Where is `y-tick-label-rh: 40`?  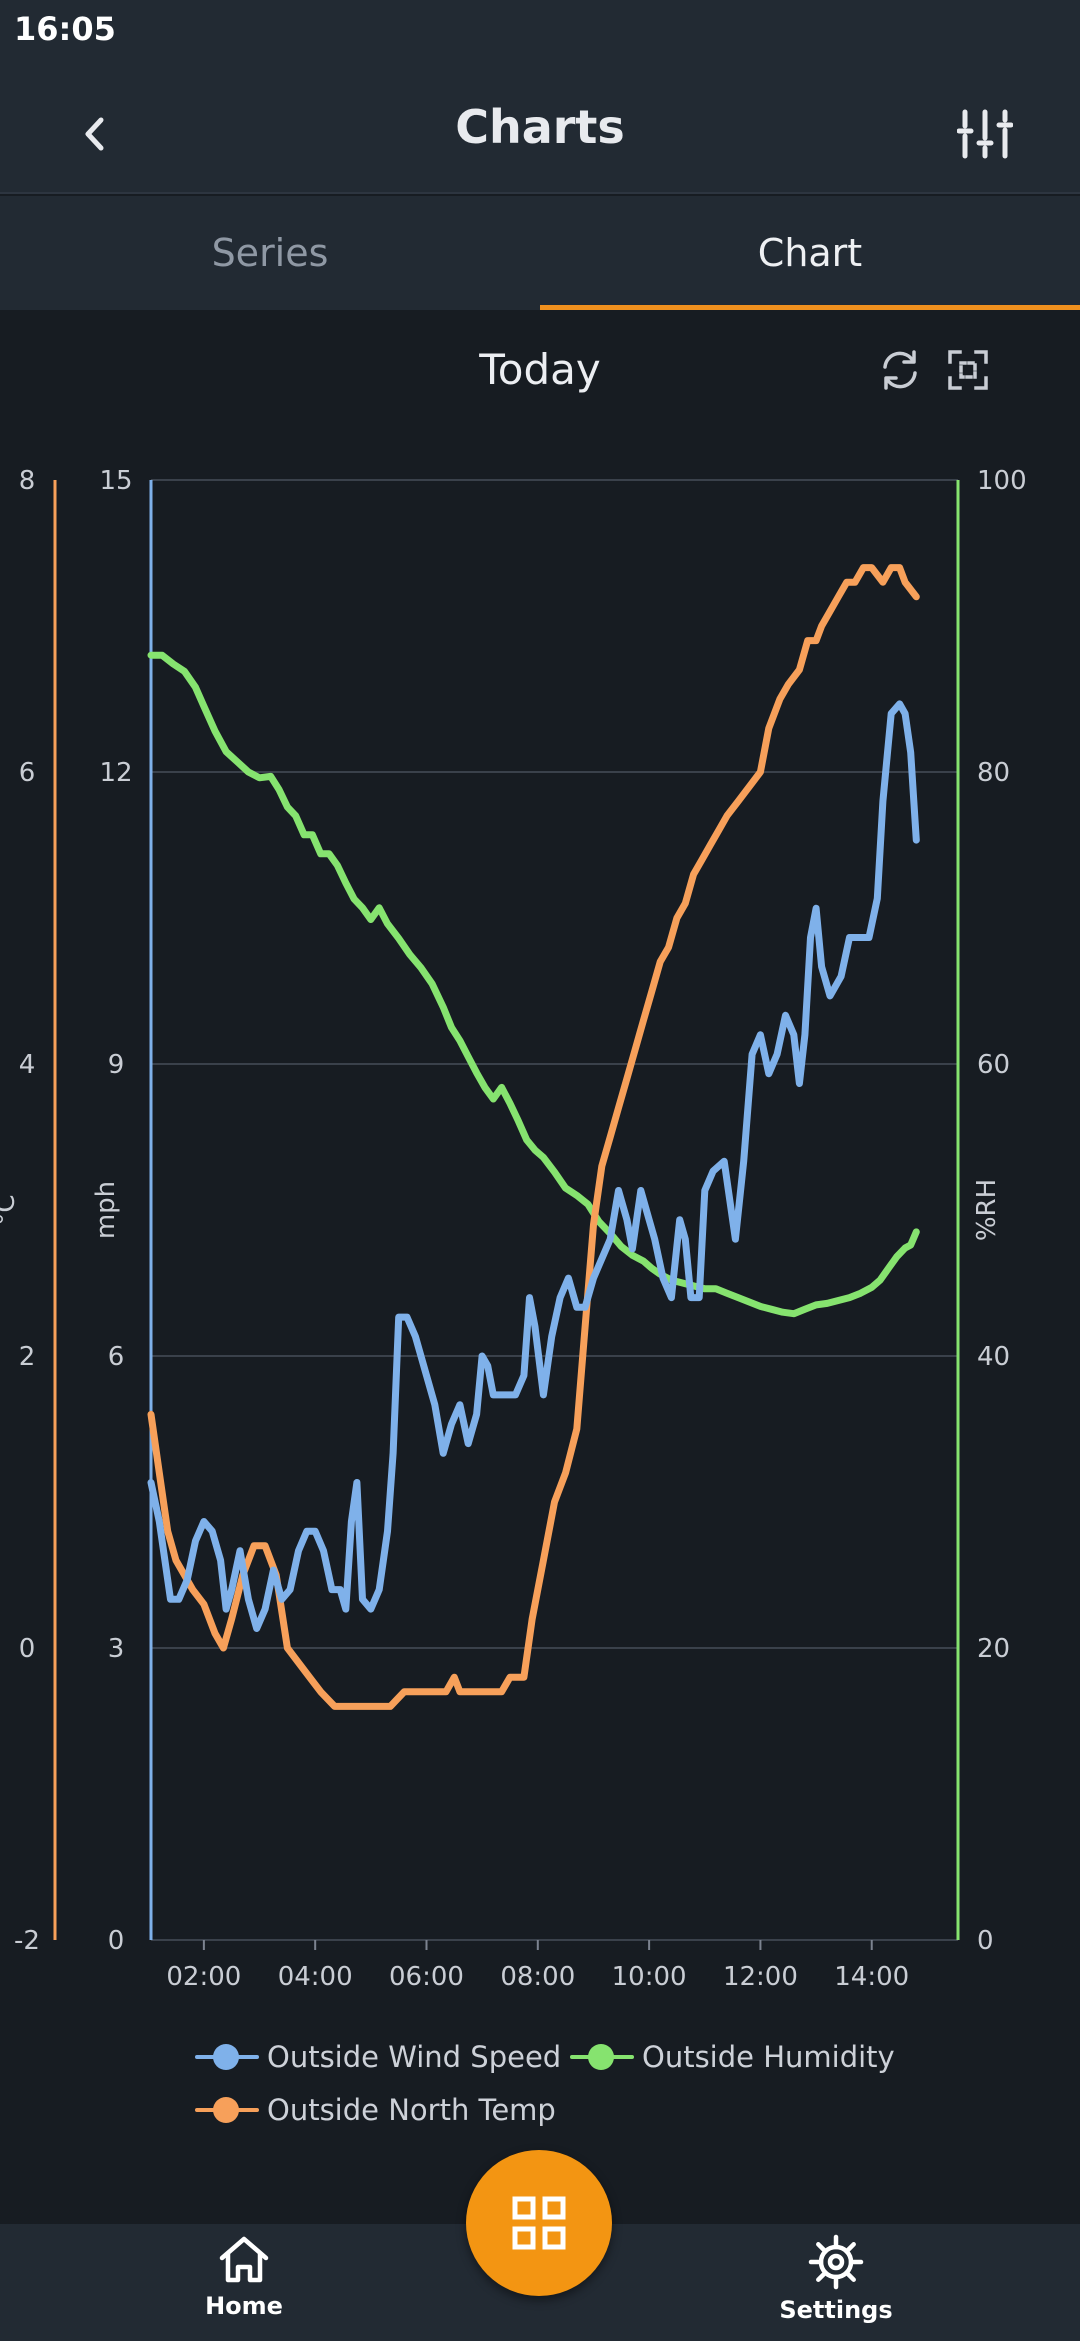
y-tick-label-rh: 40 is located at coordinates (993, 1357).